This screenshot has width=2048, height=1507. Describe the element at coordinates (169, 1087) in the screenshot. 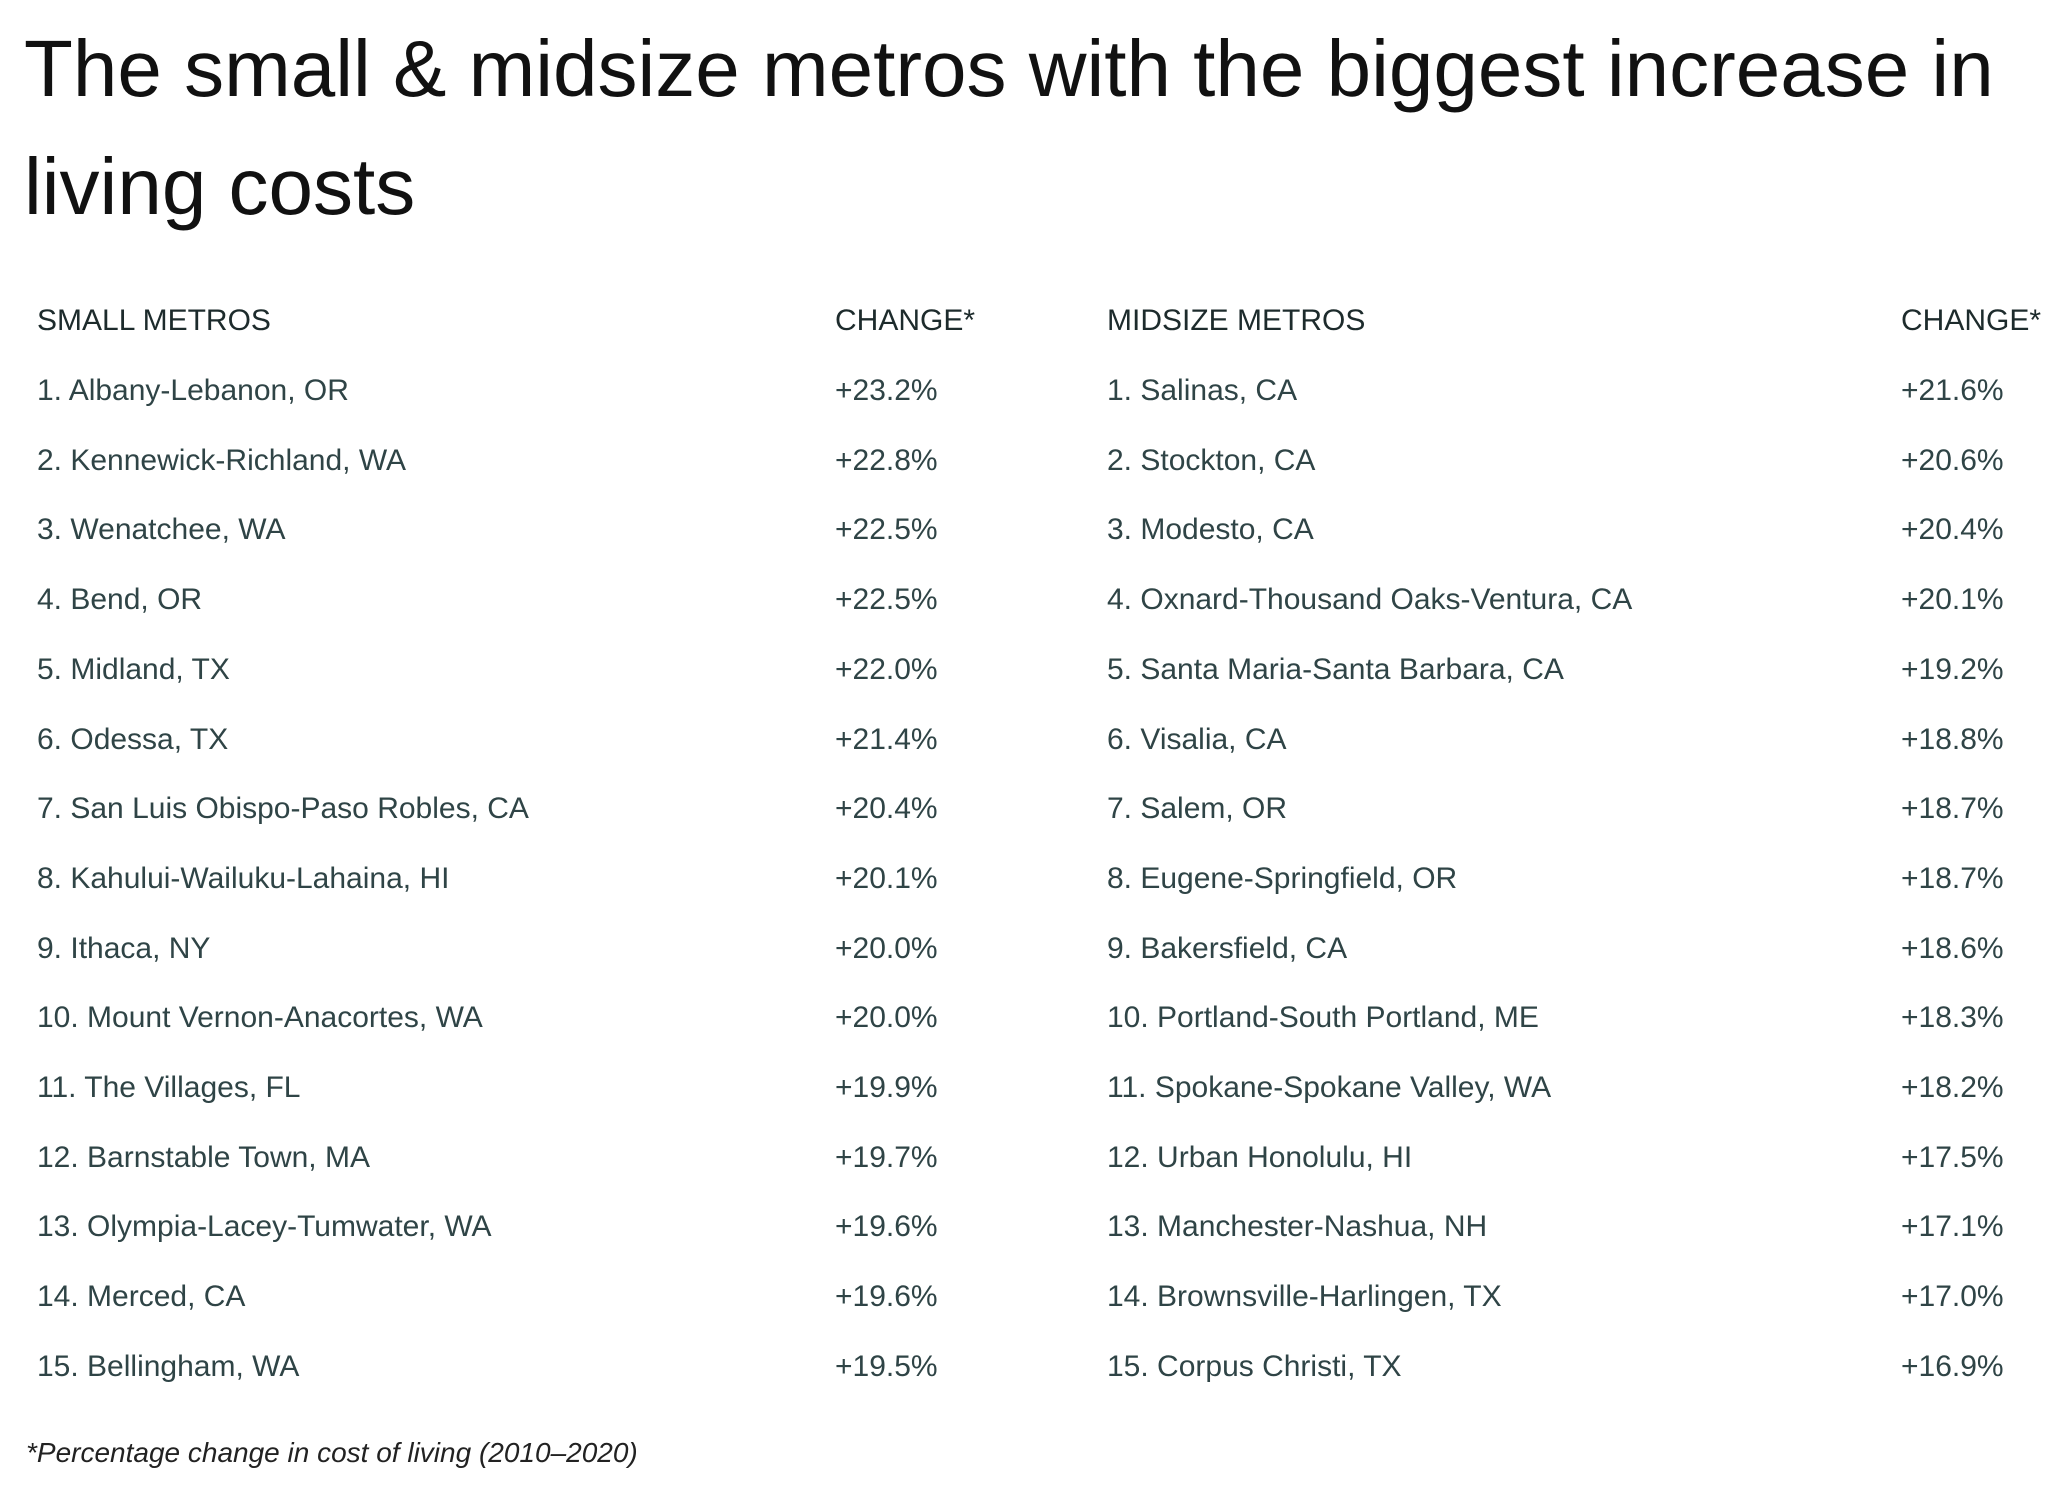

I see `metro-name: 11. The Villages, FL` at that location.